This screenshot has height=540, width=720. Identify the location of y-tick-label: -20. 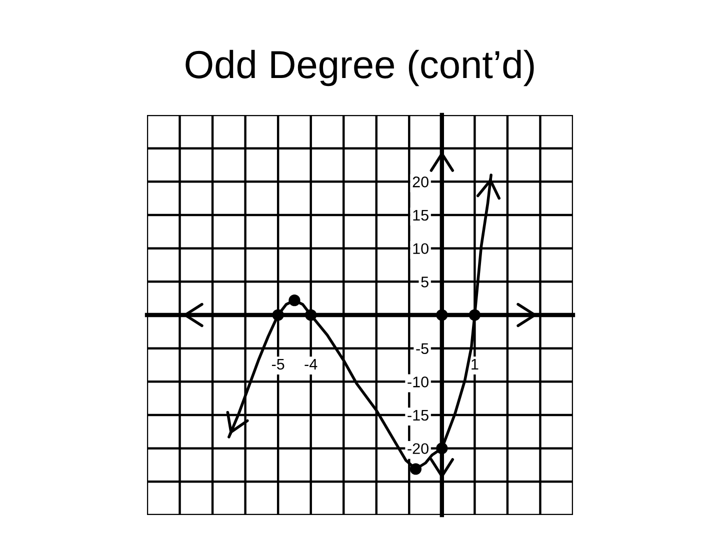
(418, 448).